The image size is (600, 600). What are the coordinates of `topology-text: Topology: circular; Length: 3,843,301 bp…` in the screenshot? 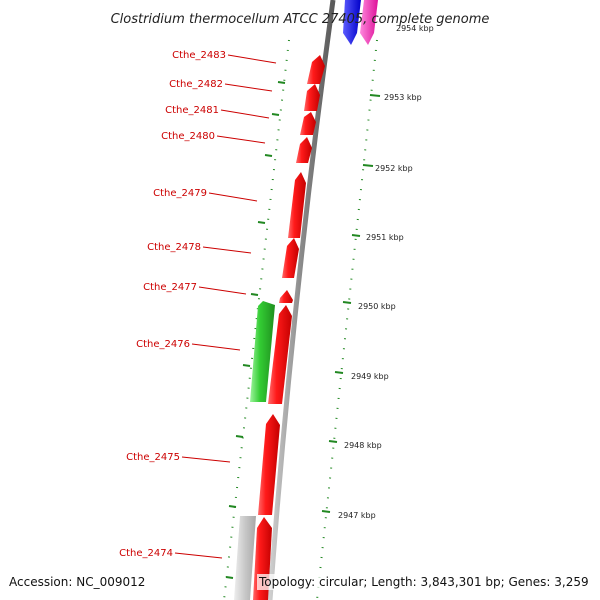 It's located at (424, 582).